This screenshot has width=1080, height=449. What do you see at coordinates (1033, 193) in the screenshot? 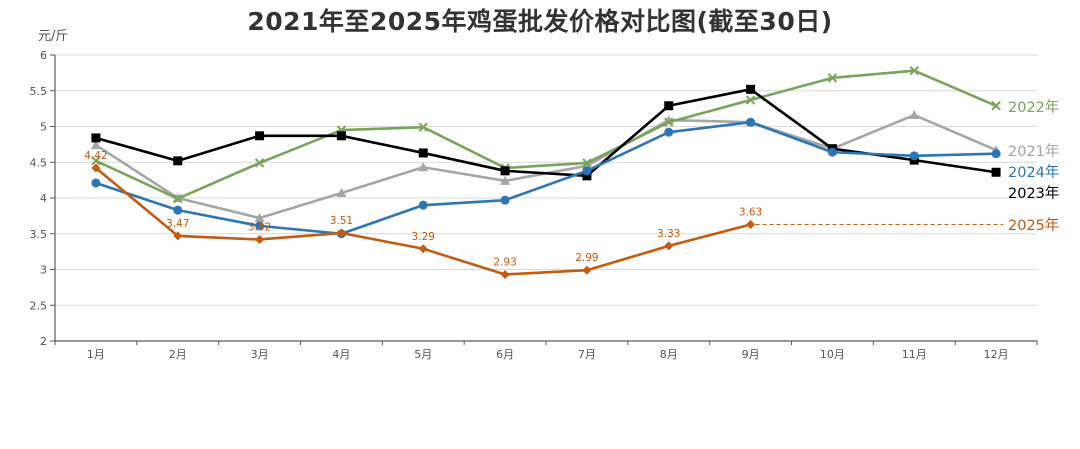
I see `series-end-label: 2023年` at bounding box center [1033, 193].